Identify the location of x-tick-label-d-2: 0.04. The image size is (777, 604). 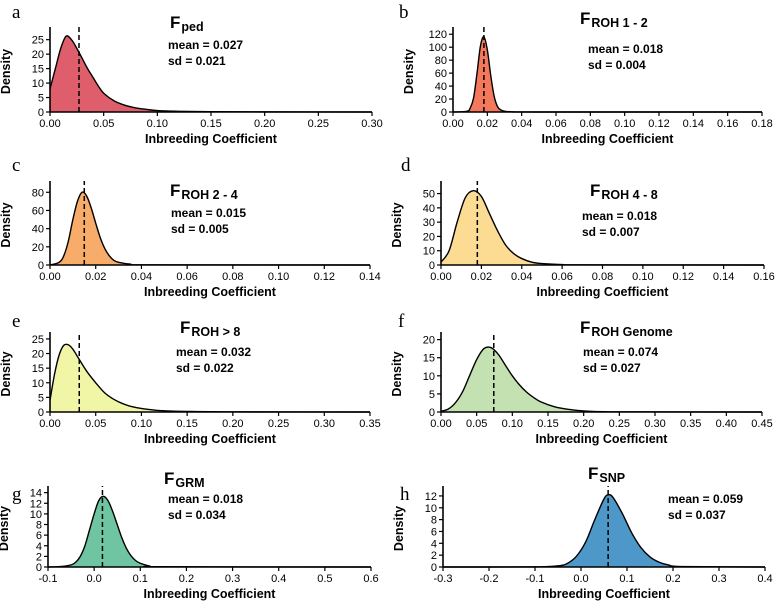
(521, 277).